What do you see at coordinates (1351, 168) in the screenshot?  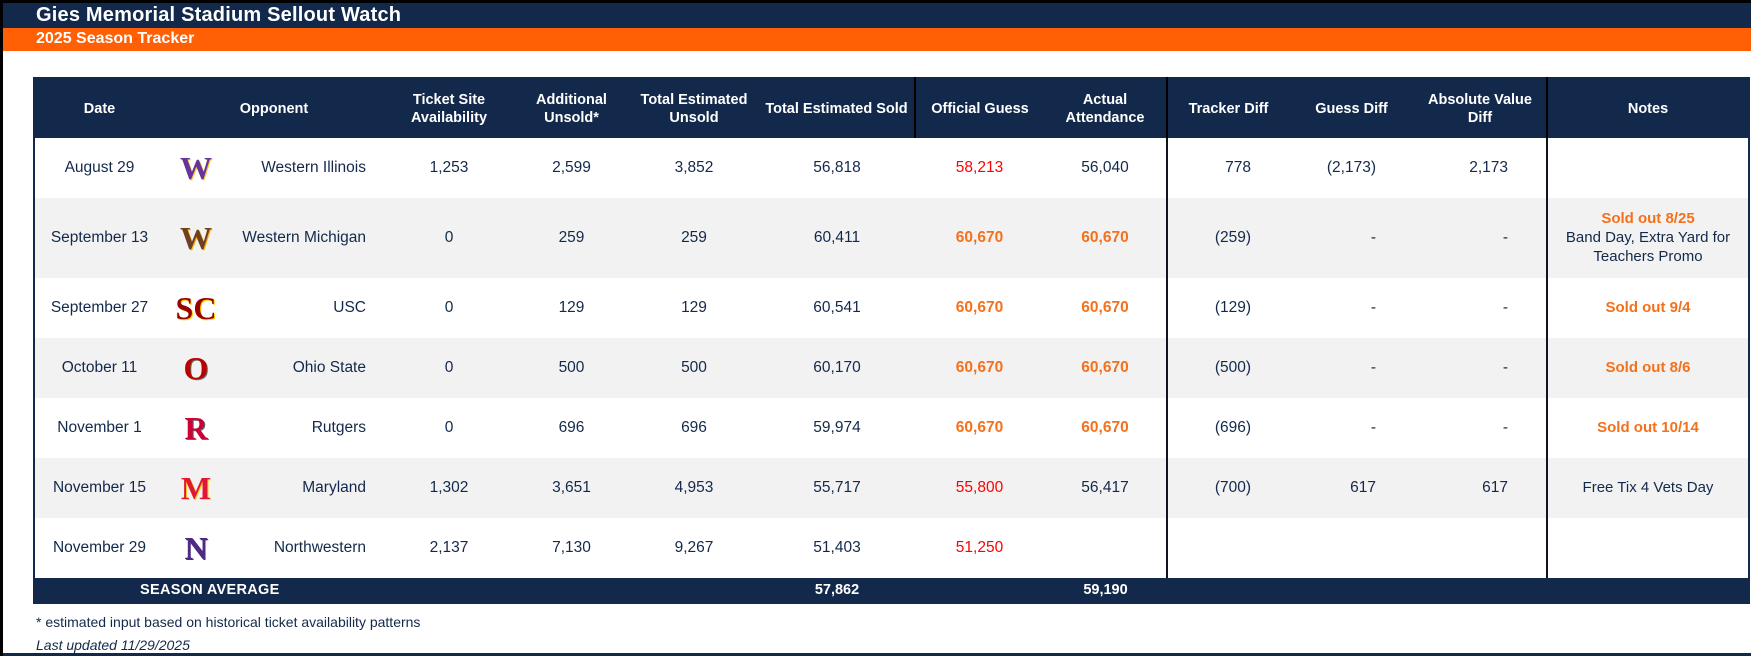 I see `guess-diff-cell: (2,173)` at bounding box center [1351, 168].